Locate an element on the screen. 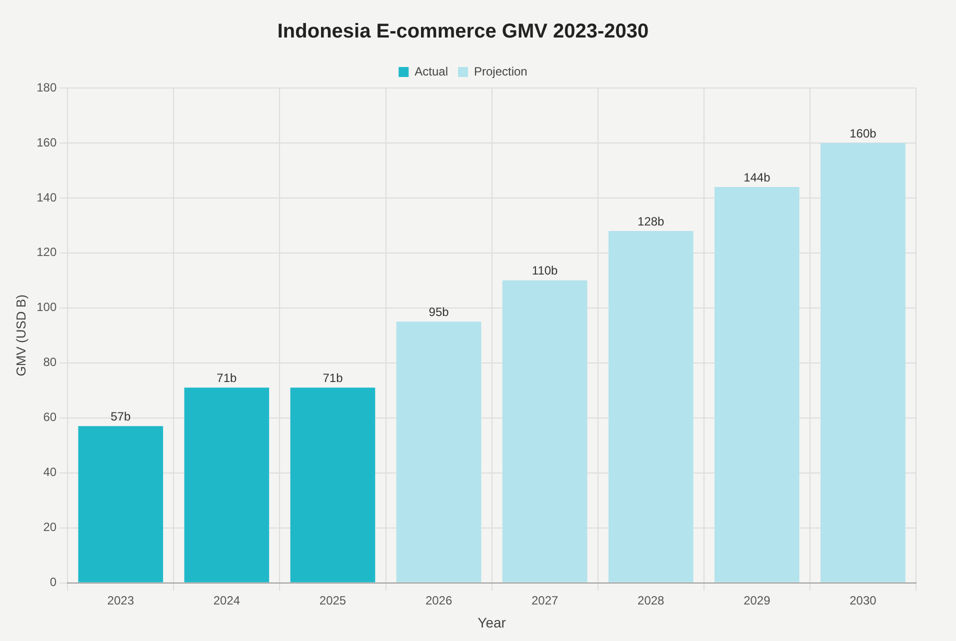 Image resolution: width=956 pixels, height=641 pixels. x-tick-label: 2026 is located at coordinates (438, 600).